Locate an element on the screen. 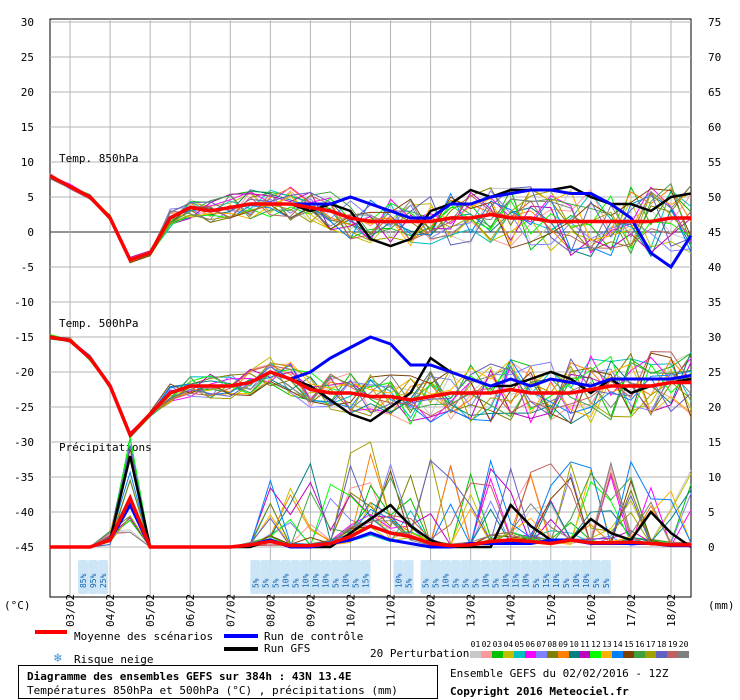 The image size is (740, 700). perturbation-number: 03 is located at coordinates (497, 644).